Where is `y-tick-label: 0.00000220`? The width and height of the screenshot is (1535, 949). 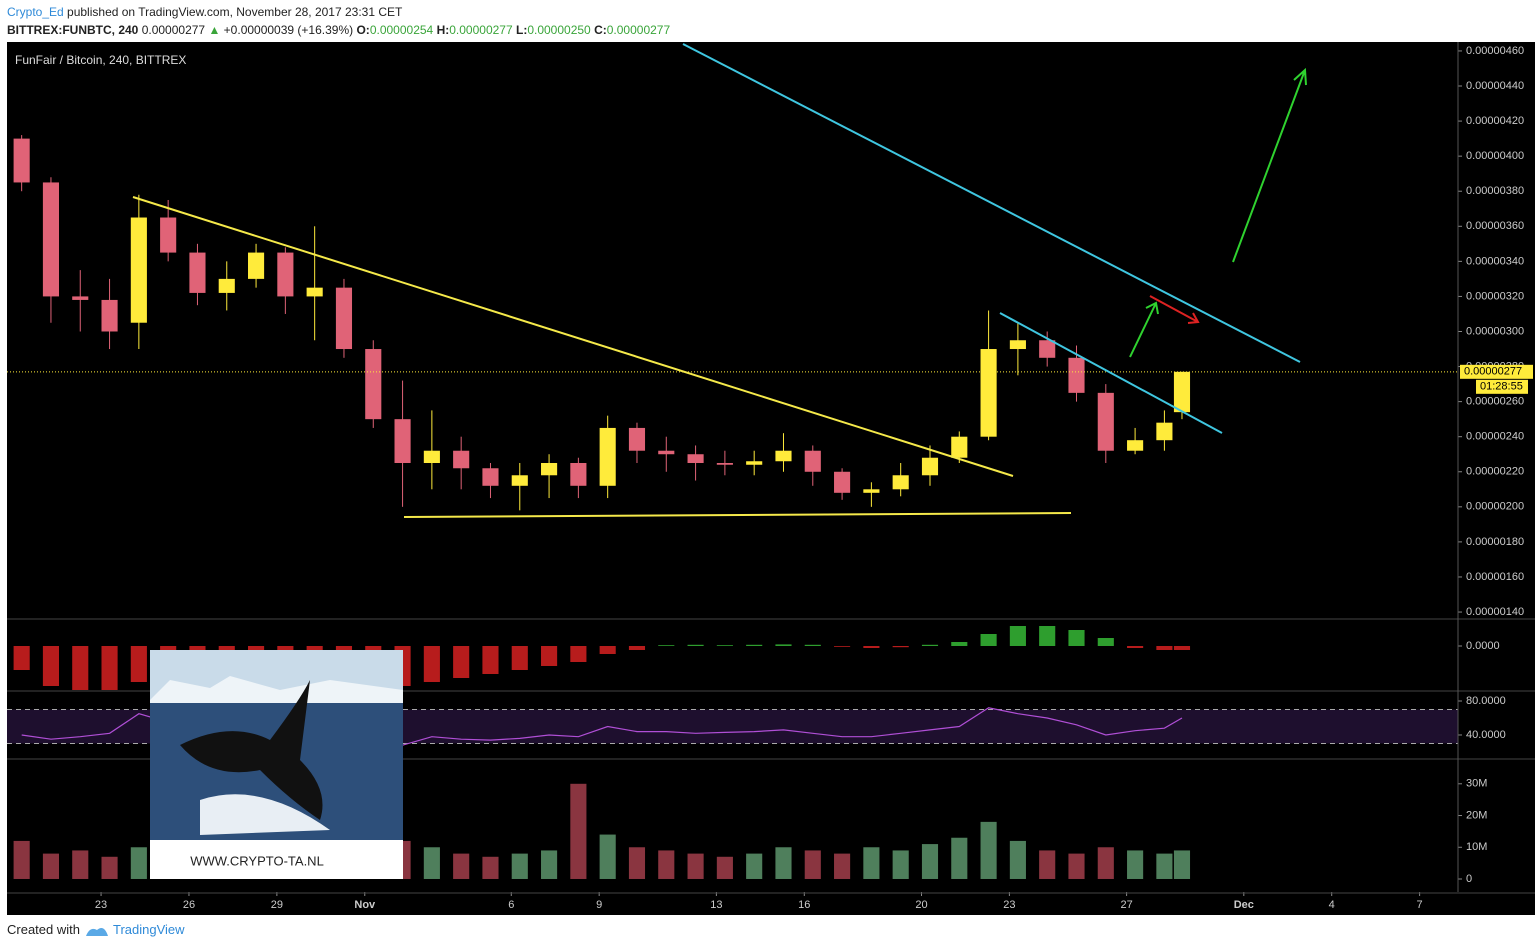
y-tick-label: 0.00000220 is located at coordinates (1495, 472).